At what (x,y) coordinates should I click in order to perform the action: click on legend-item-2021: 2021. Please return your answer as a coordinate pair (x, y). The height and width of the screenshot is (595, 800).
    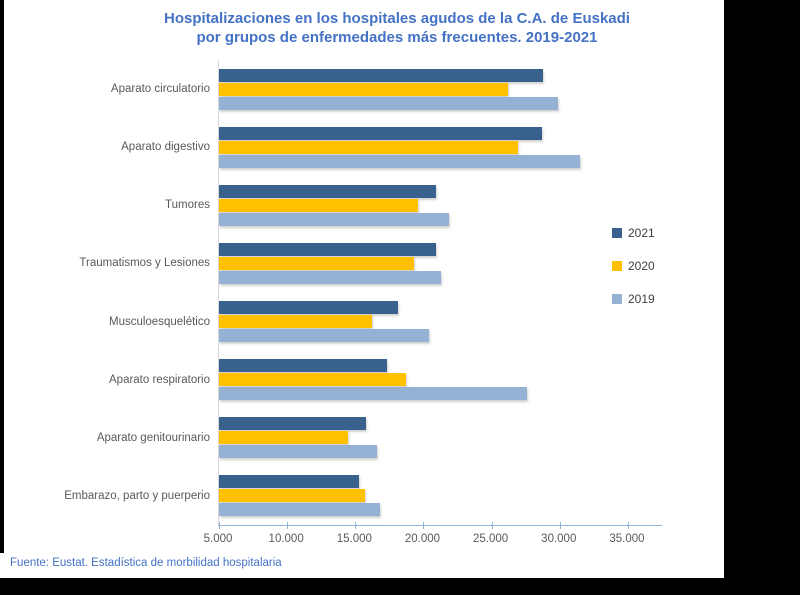
    Looking at the image, I should click on (633, 233).